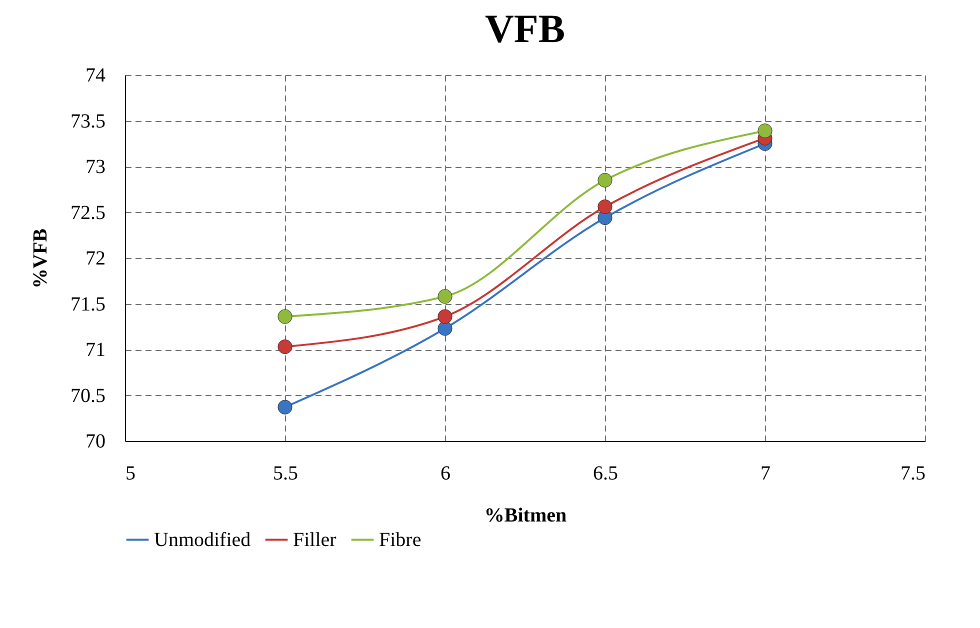 The height and width of the screenshot is (628, 980). I want to click on y-tick-label: 71.5, so click(88, 304).